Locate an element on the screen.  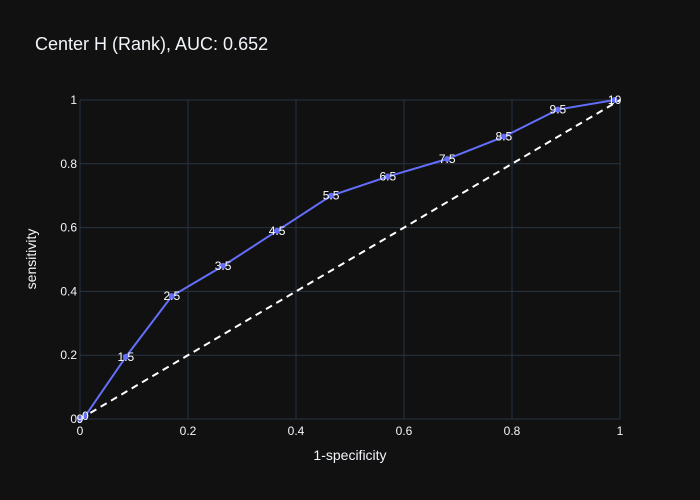
roc-point-label: 9 is located at coordinates (80, 419).